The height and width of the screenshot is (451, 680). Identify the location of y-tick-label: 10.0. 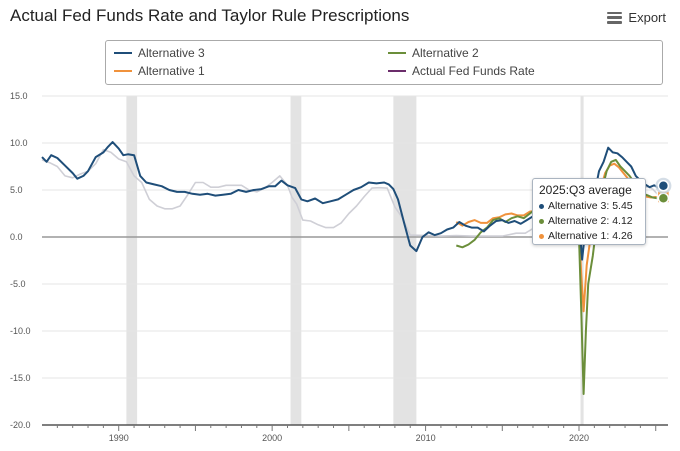
(19, 143).